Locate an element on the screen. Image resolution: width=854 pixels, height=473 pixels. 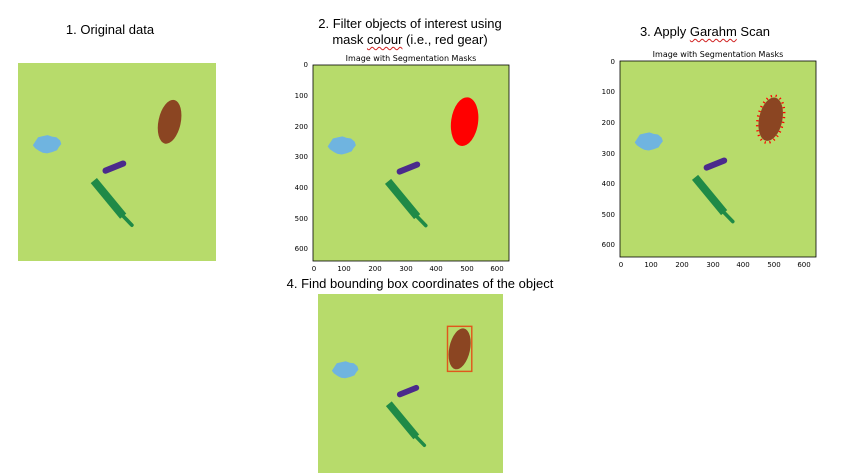
x-axis-ticks: 0 100 200 300 400 500 600 is located at coordinates (408, 269).